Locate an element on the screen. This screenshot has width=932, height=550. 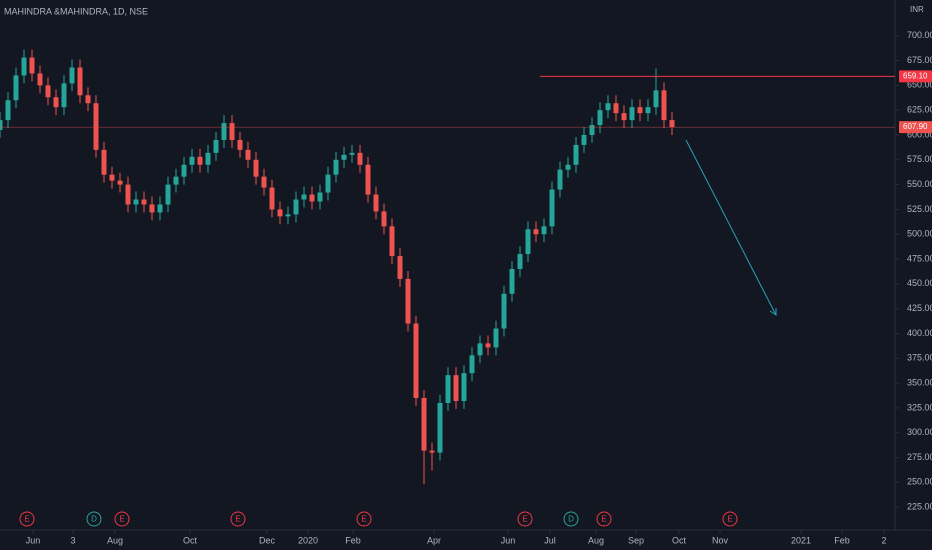
y-tick-label: 675.00 is located at coordinates (919, 60).